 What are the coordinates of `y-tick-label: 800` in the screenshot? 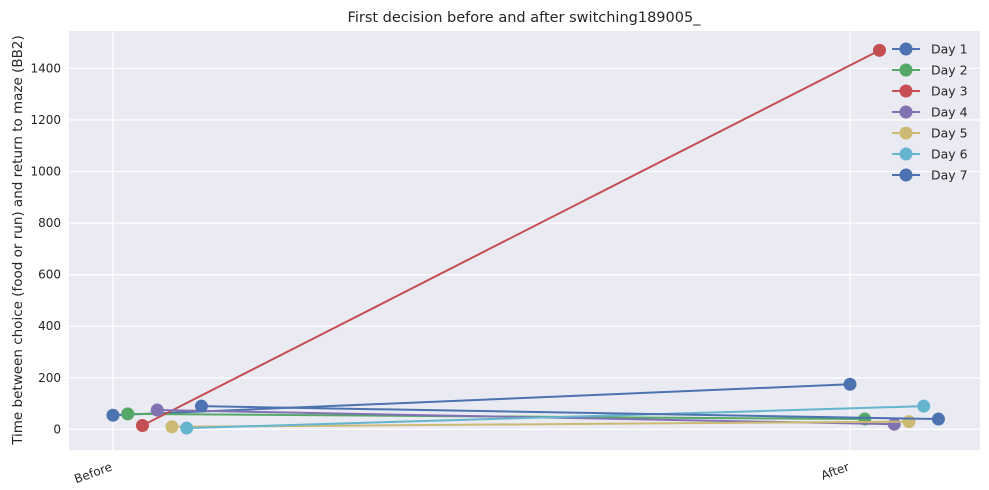 It's located at (49, 223).